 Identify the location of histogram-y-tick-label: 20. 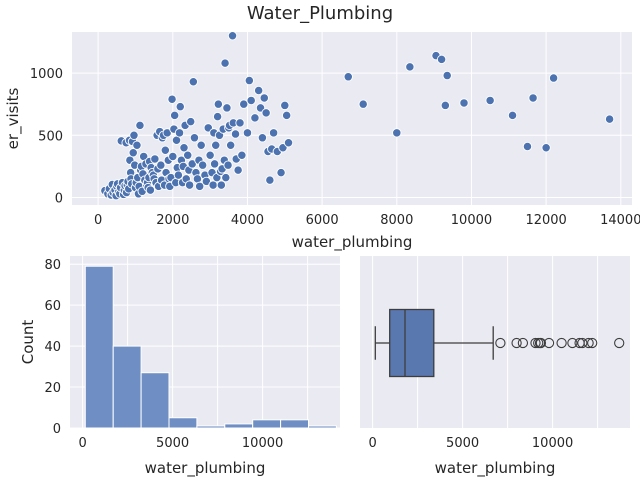
(52, 388).